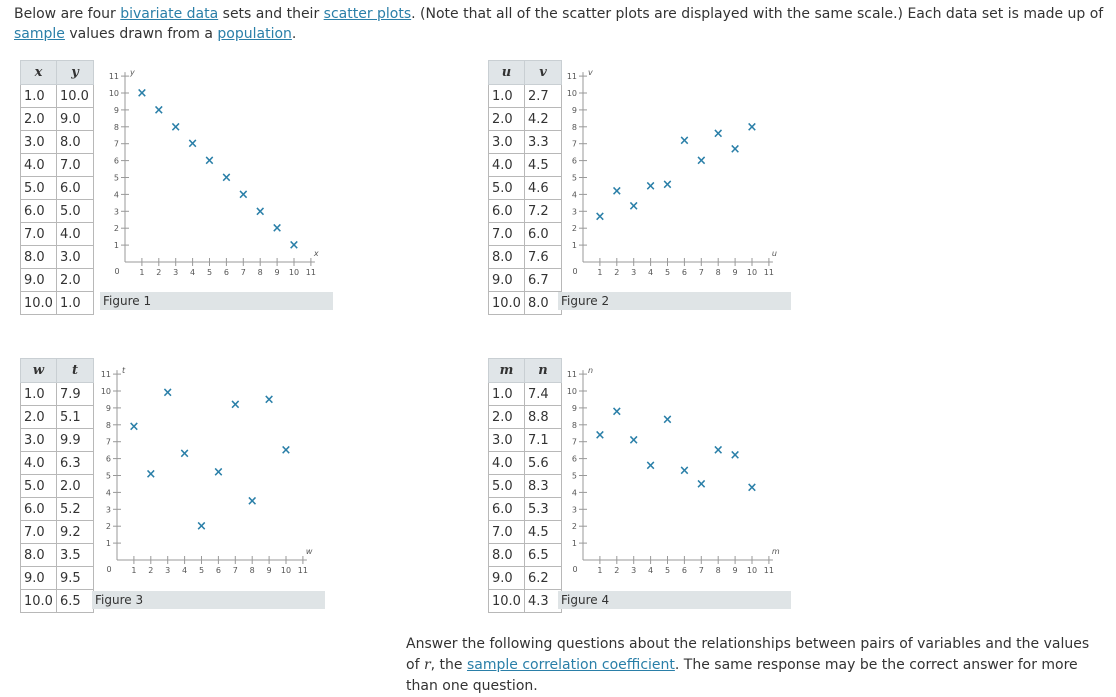  What do you see at coordinates (543, 601) in the screenshot?
I see `table-cell: 4.3` at bounding box center [543, 601].